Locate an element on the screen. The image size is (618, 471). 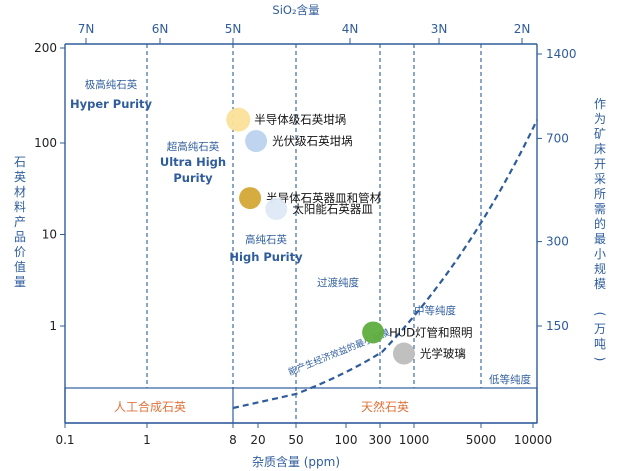
data-point-label: 太阳能石英器皿 is located at coordinates (332, 209).